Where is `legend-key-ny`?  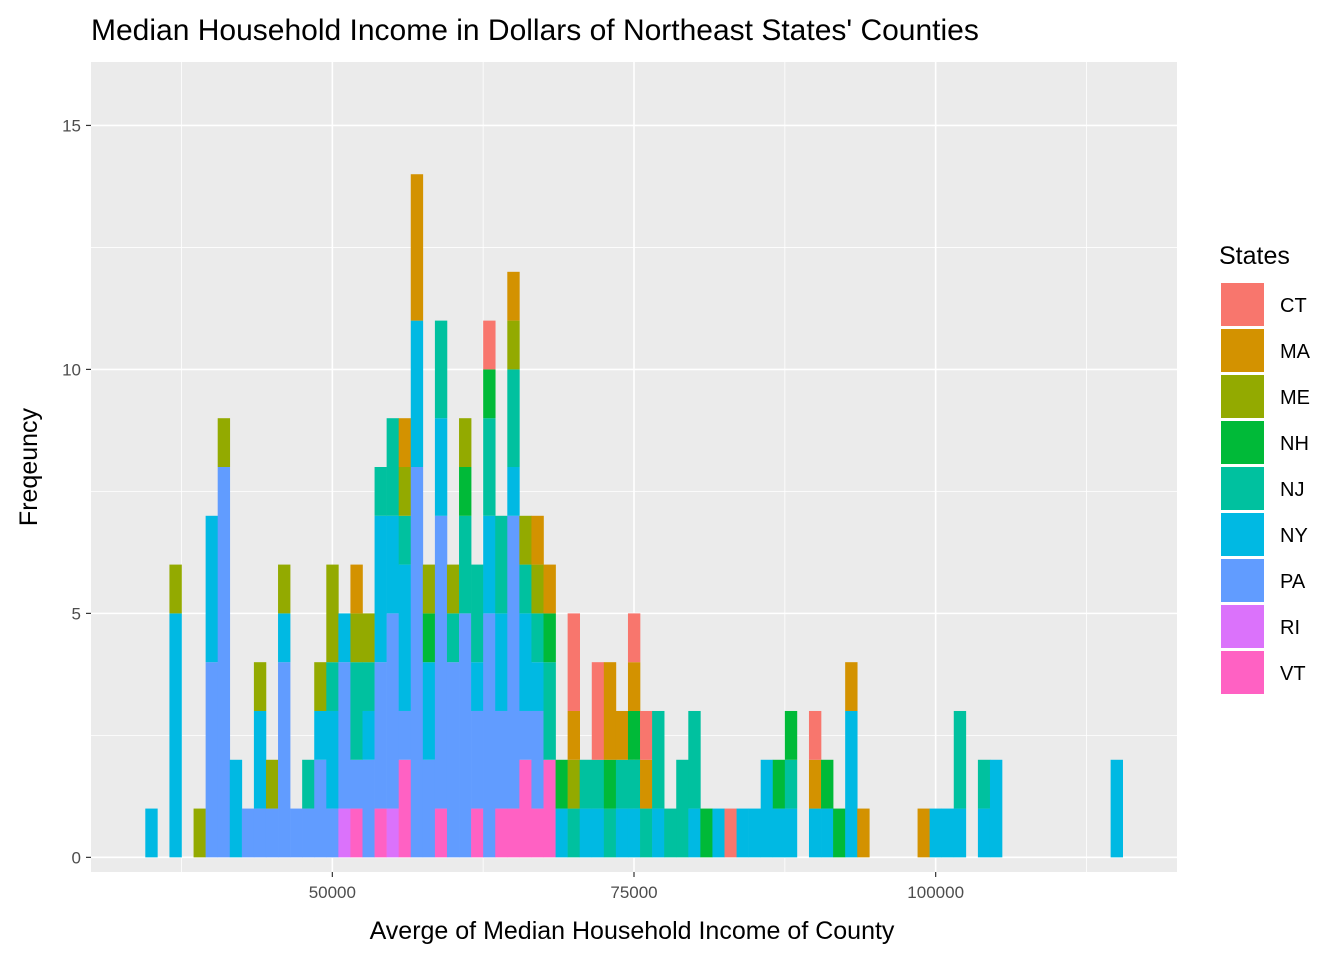
legend-key-ny is located at coordinates (1242, 534).